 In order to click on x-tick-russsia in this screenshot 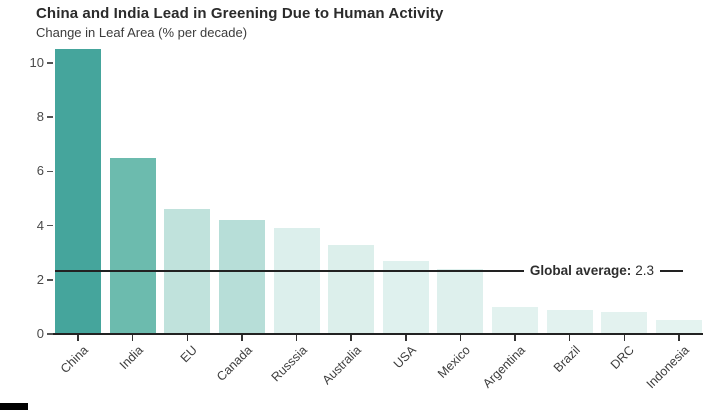, I will do `click(296, 338)`.